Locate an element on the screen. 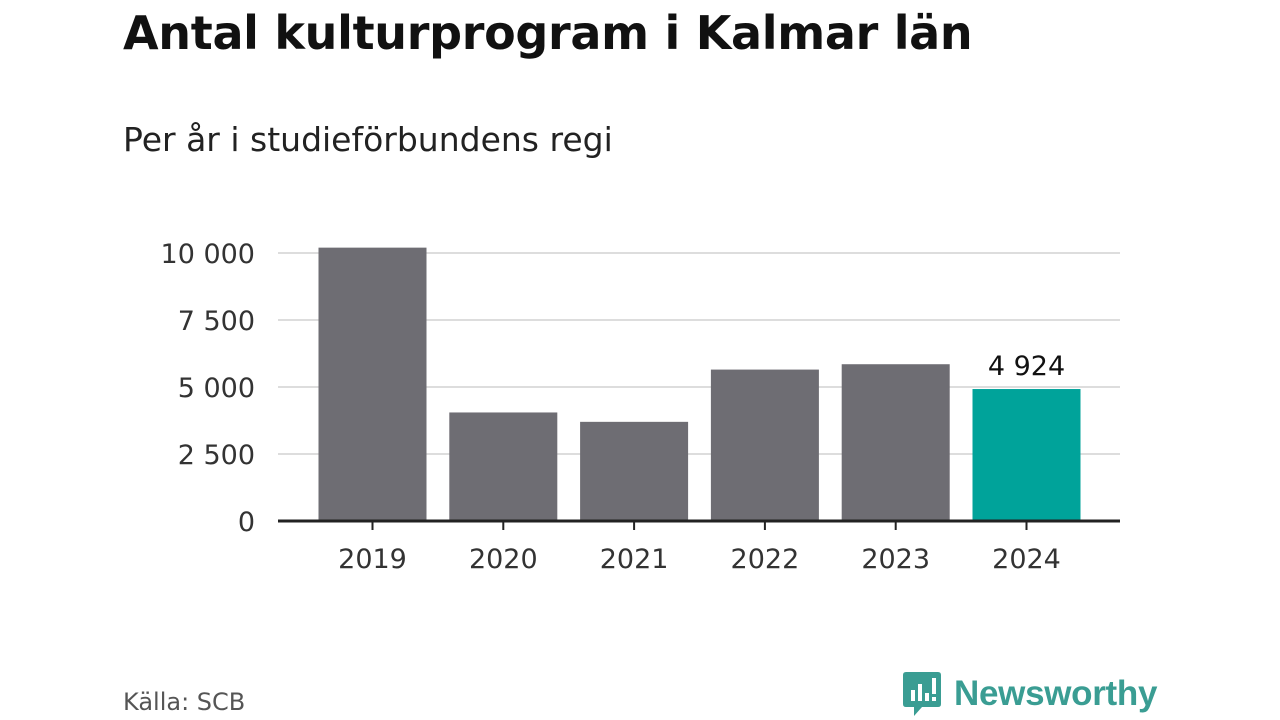 Image resolution: width=1280 pixels, height=720 pixels. x-tick-label: 2022 is located at coordinates (765, 559).